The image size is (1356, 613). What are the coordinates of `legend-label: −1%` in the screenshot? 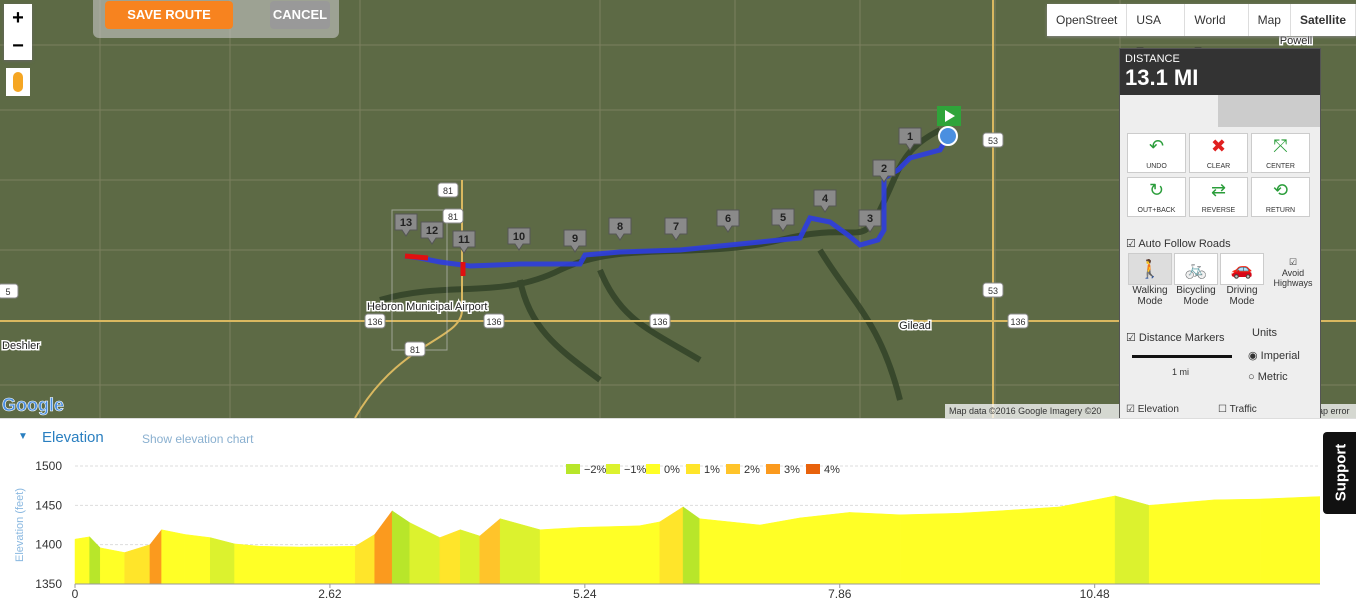 It's located at (635, 470).